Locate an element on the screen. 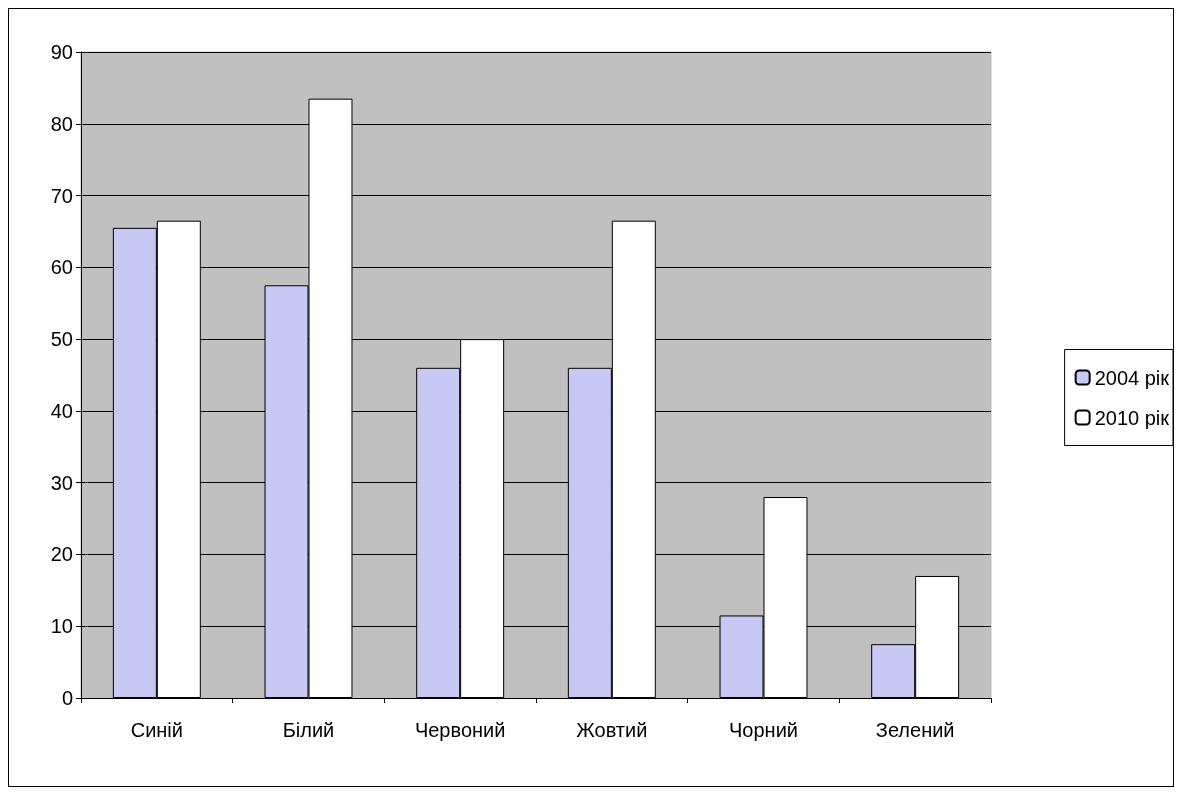 The height and width of the screenshot is (797, 1184). x-tick-label: Зелений is located at coordinates (915, 730).